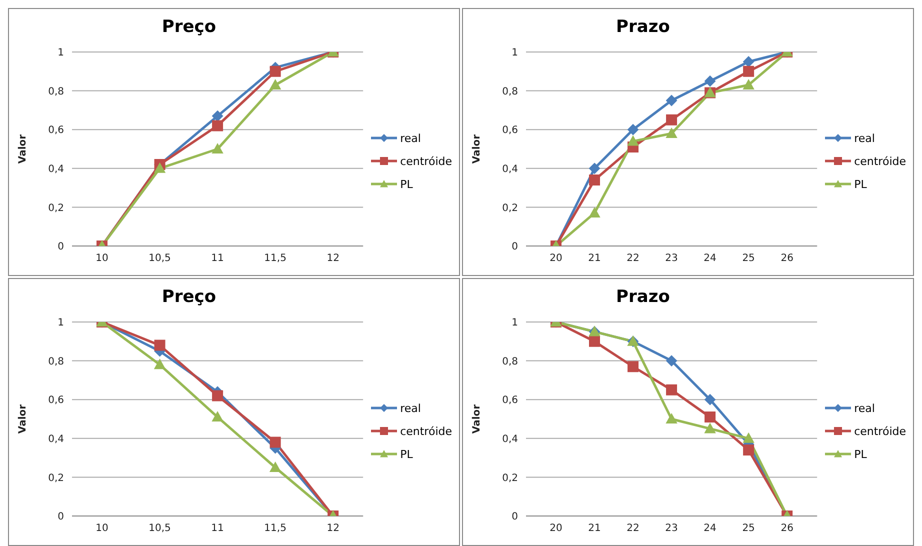  Describe the element at coordinates (671, 258) in the screenshot. I see `x-tick-label: 23` at that location.